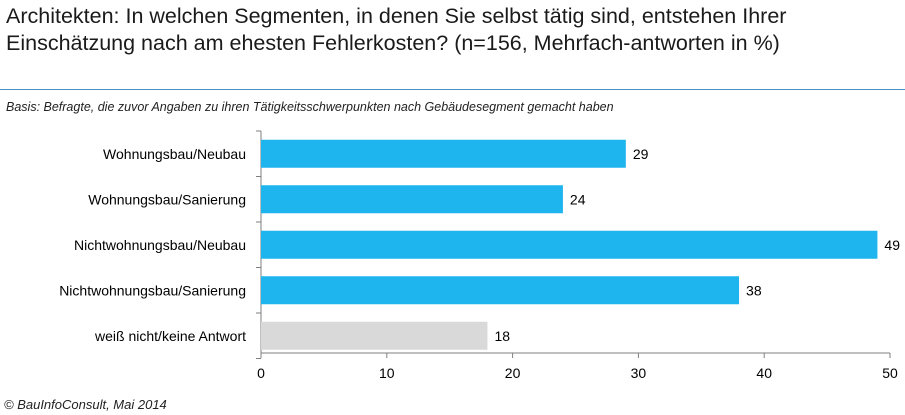 This screenshot has height=415, width=905. Describe the element at coordinates (387, 373) in the screenshot. I see `x-tick-label: 10` at that location.